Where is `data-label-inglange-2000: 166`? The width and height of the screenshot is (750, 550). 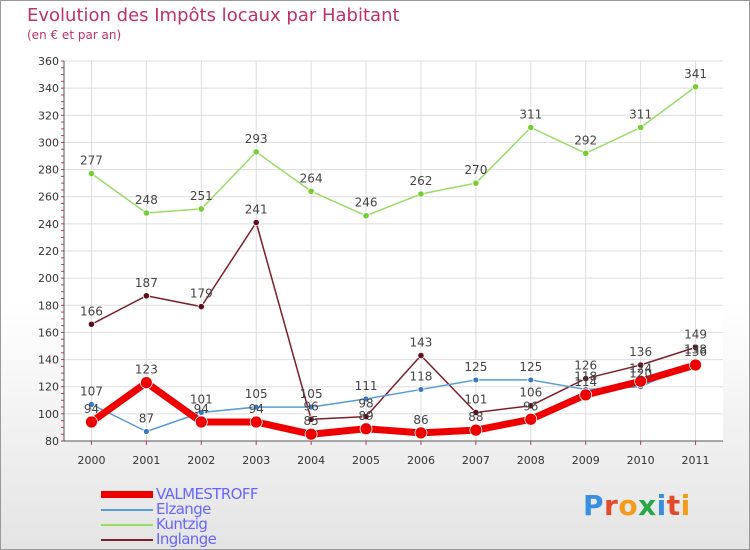 data-label-inglange-2000: 166 is located at coordinates (91, 311).